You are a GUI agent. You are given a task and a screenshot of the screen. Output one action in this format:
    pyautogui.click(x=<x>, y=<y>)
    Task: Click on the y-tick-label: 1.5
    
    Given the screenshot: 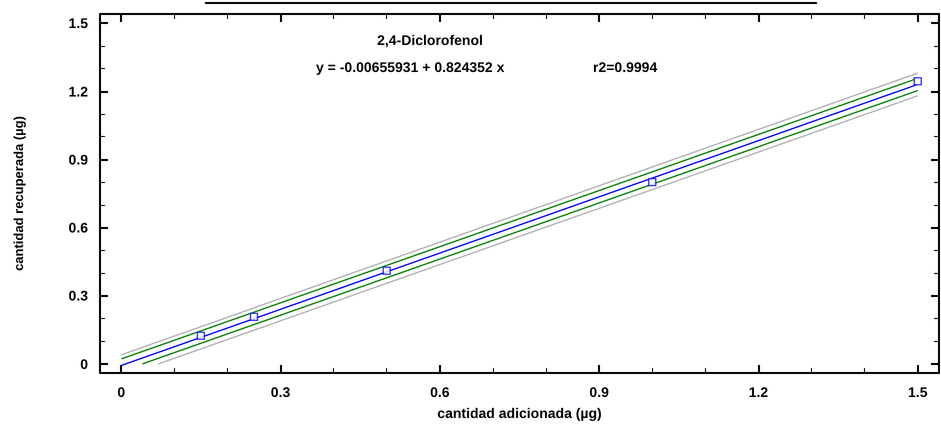 What is the action you would take?
    pyautogui.click(x=78, y=23)
    